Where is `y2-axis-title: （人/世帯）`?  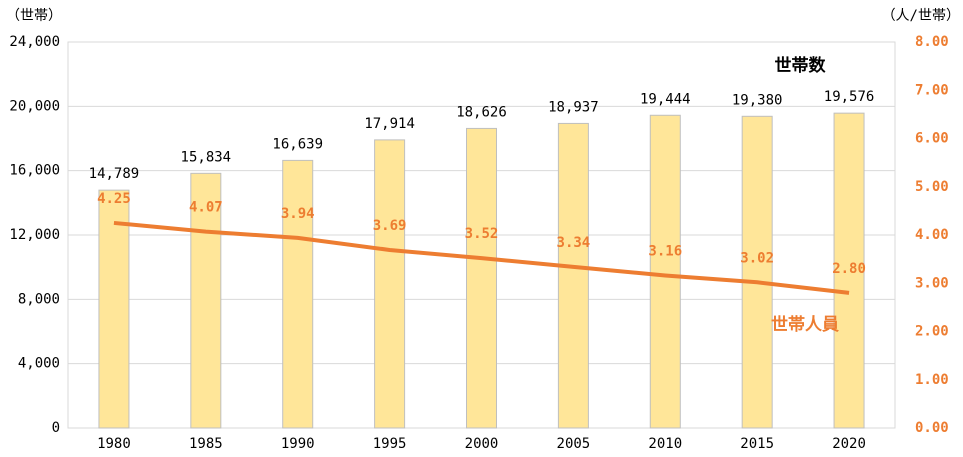 y2-axis-title: （人/世帯） is located at coordinates (921, 16).